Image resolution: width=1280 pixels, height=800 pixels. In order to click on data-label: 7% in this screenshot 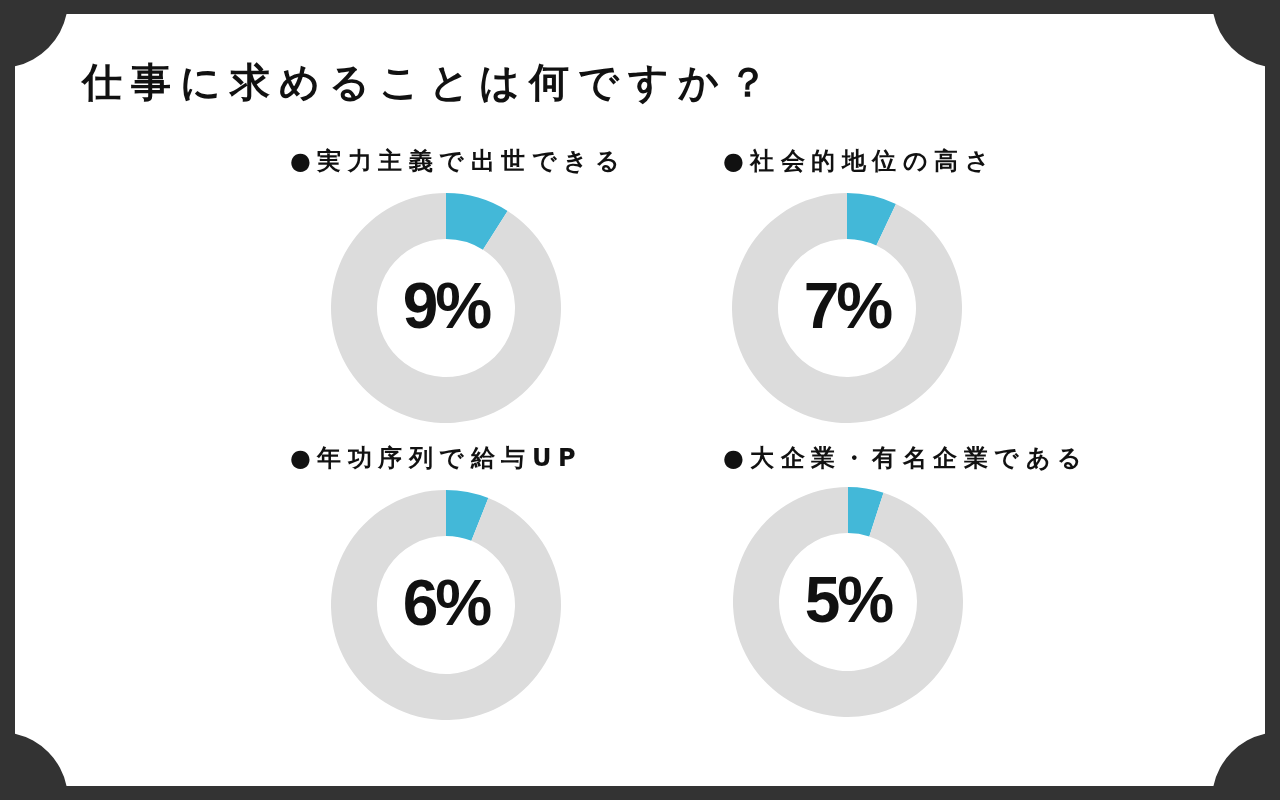, I will do `click(848, 306)`.